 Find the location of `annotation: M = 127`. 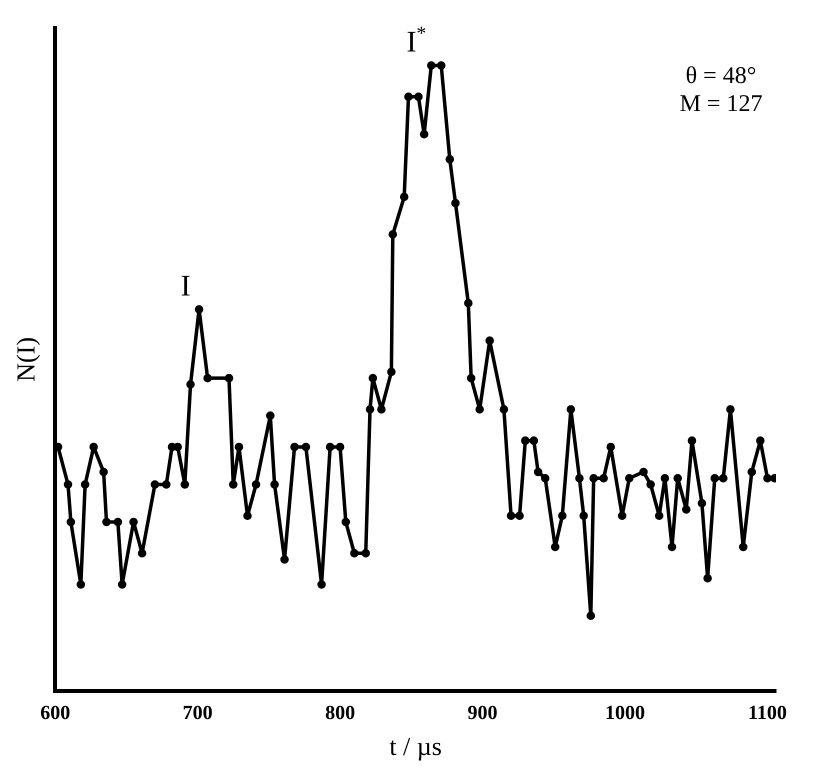

annotation: M = 127 is located at coordinates (721, 104).